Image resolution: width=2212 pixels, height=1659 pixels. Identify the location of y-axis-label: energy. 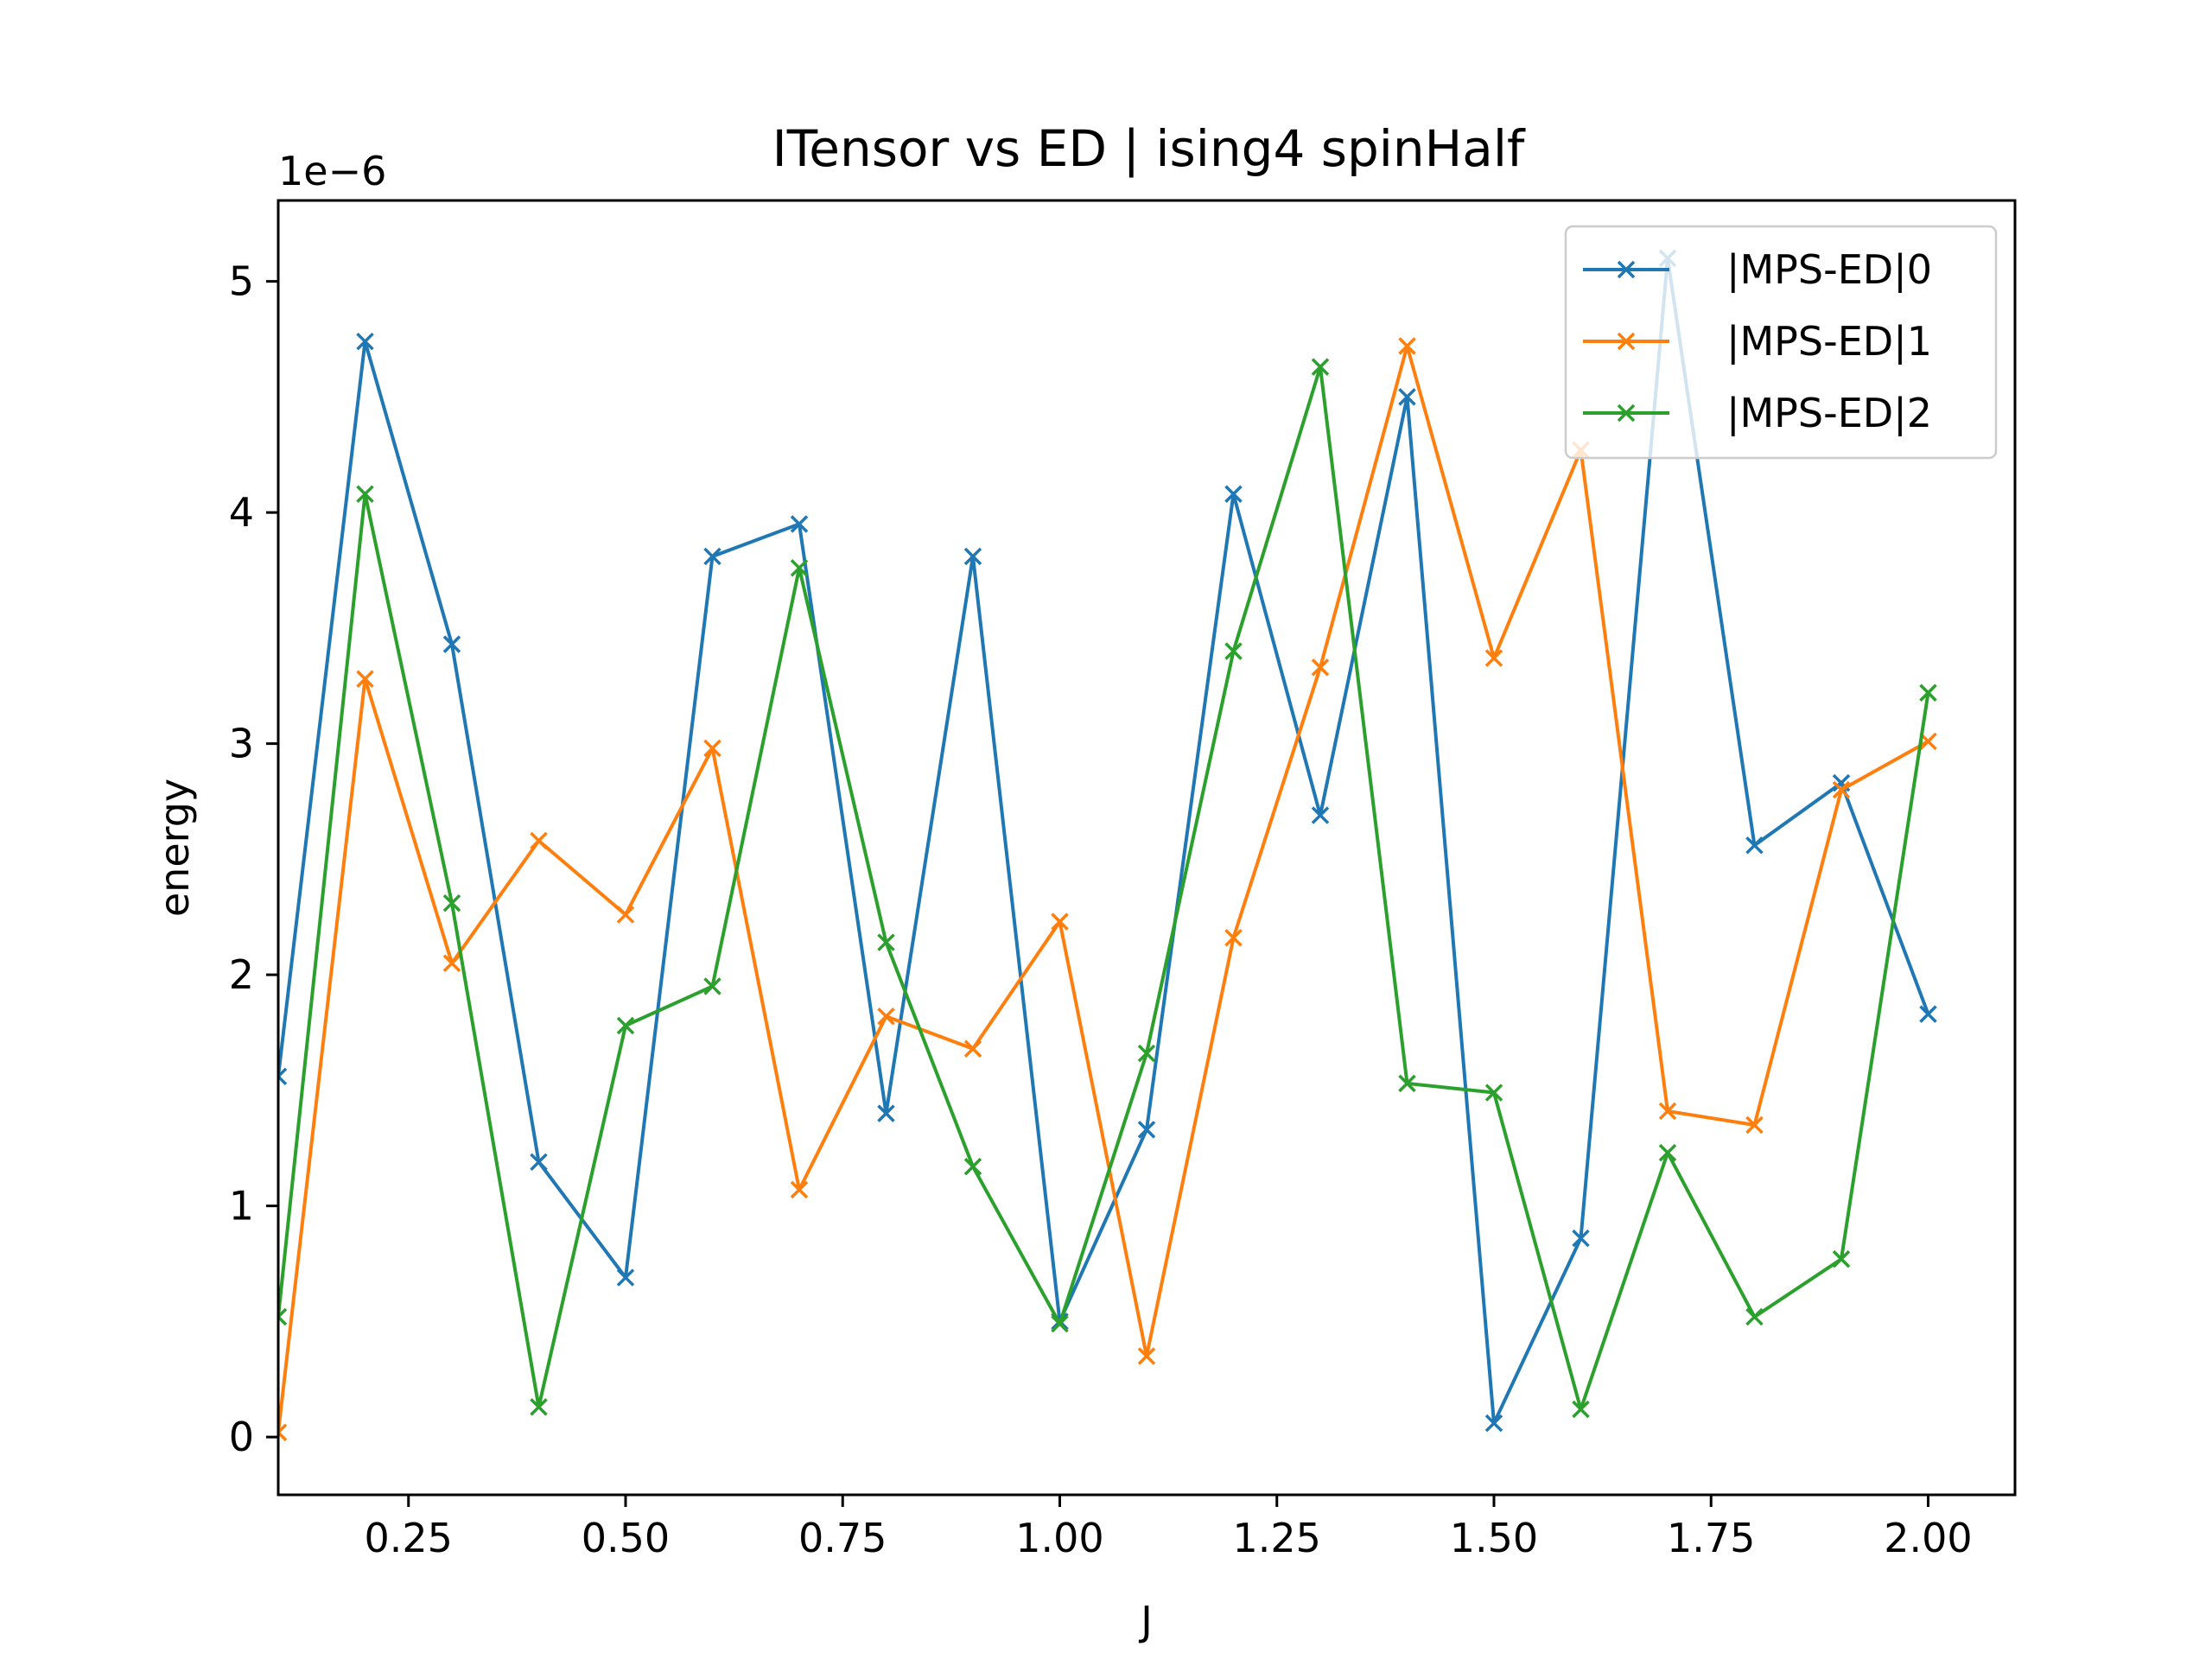
(174, 848).